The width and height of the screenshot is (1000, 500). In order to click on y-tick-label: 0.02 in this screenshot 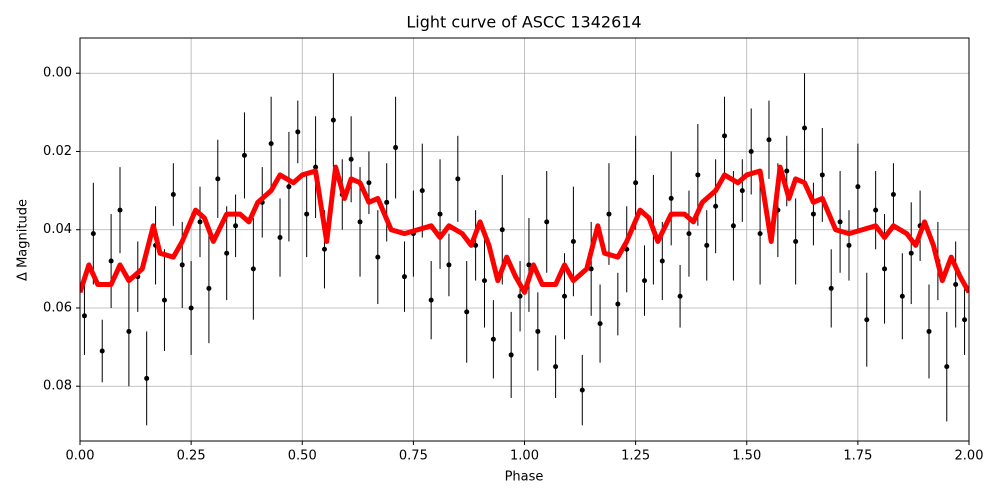, I will do `click(57, 151)`.